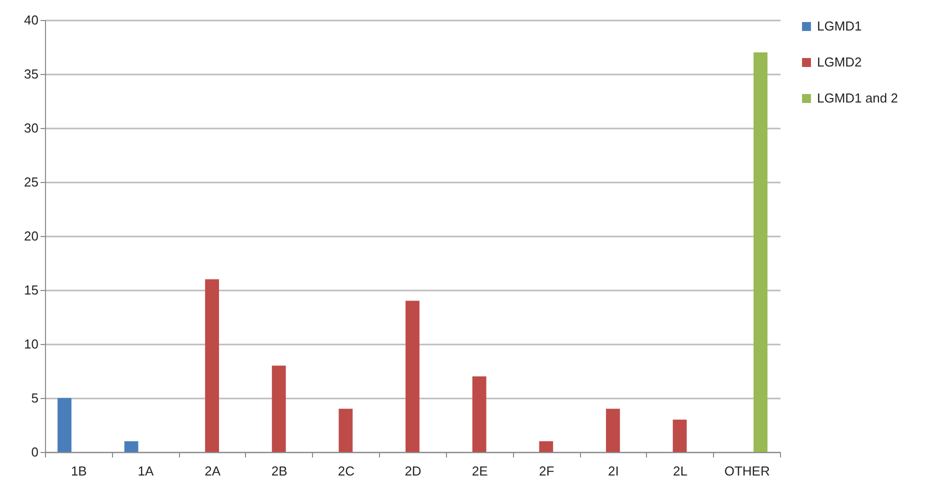 Image resolution: width=949 pixels, height=498 pixels. I want to click on x-tick-label: 2F, so click(546, 471).